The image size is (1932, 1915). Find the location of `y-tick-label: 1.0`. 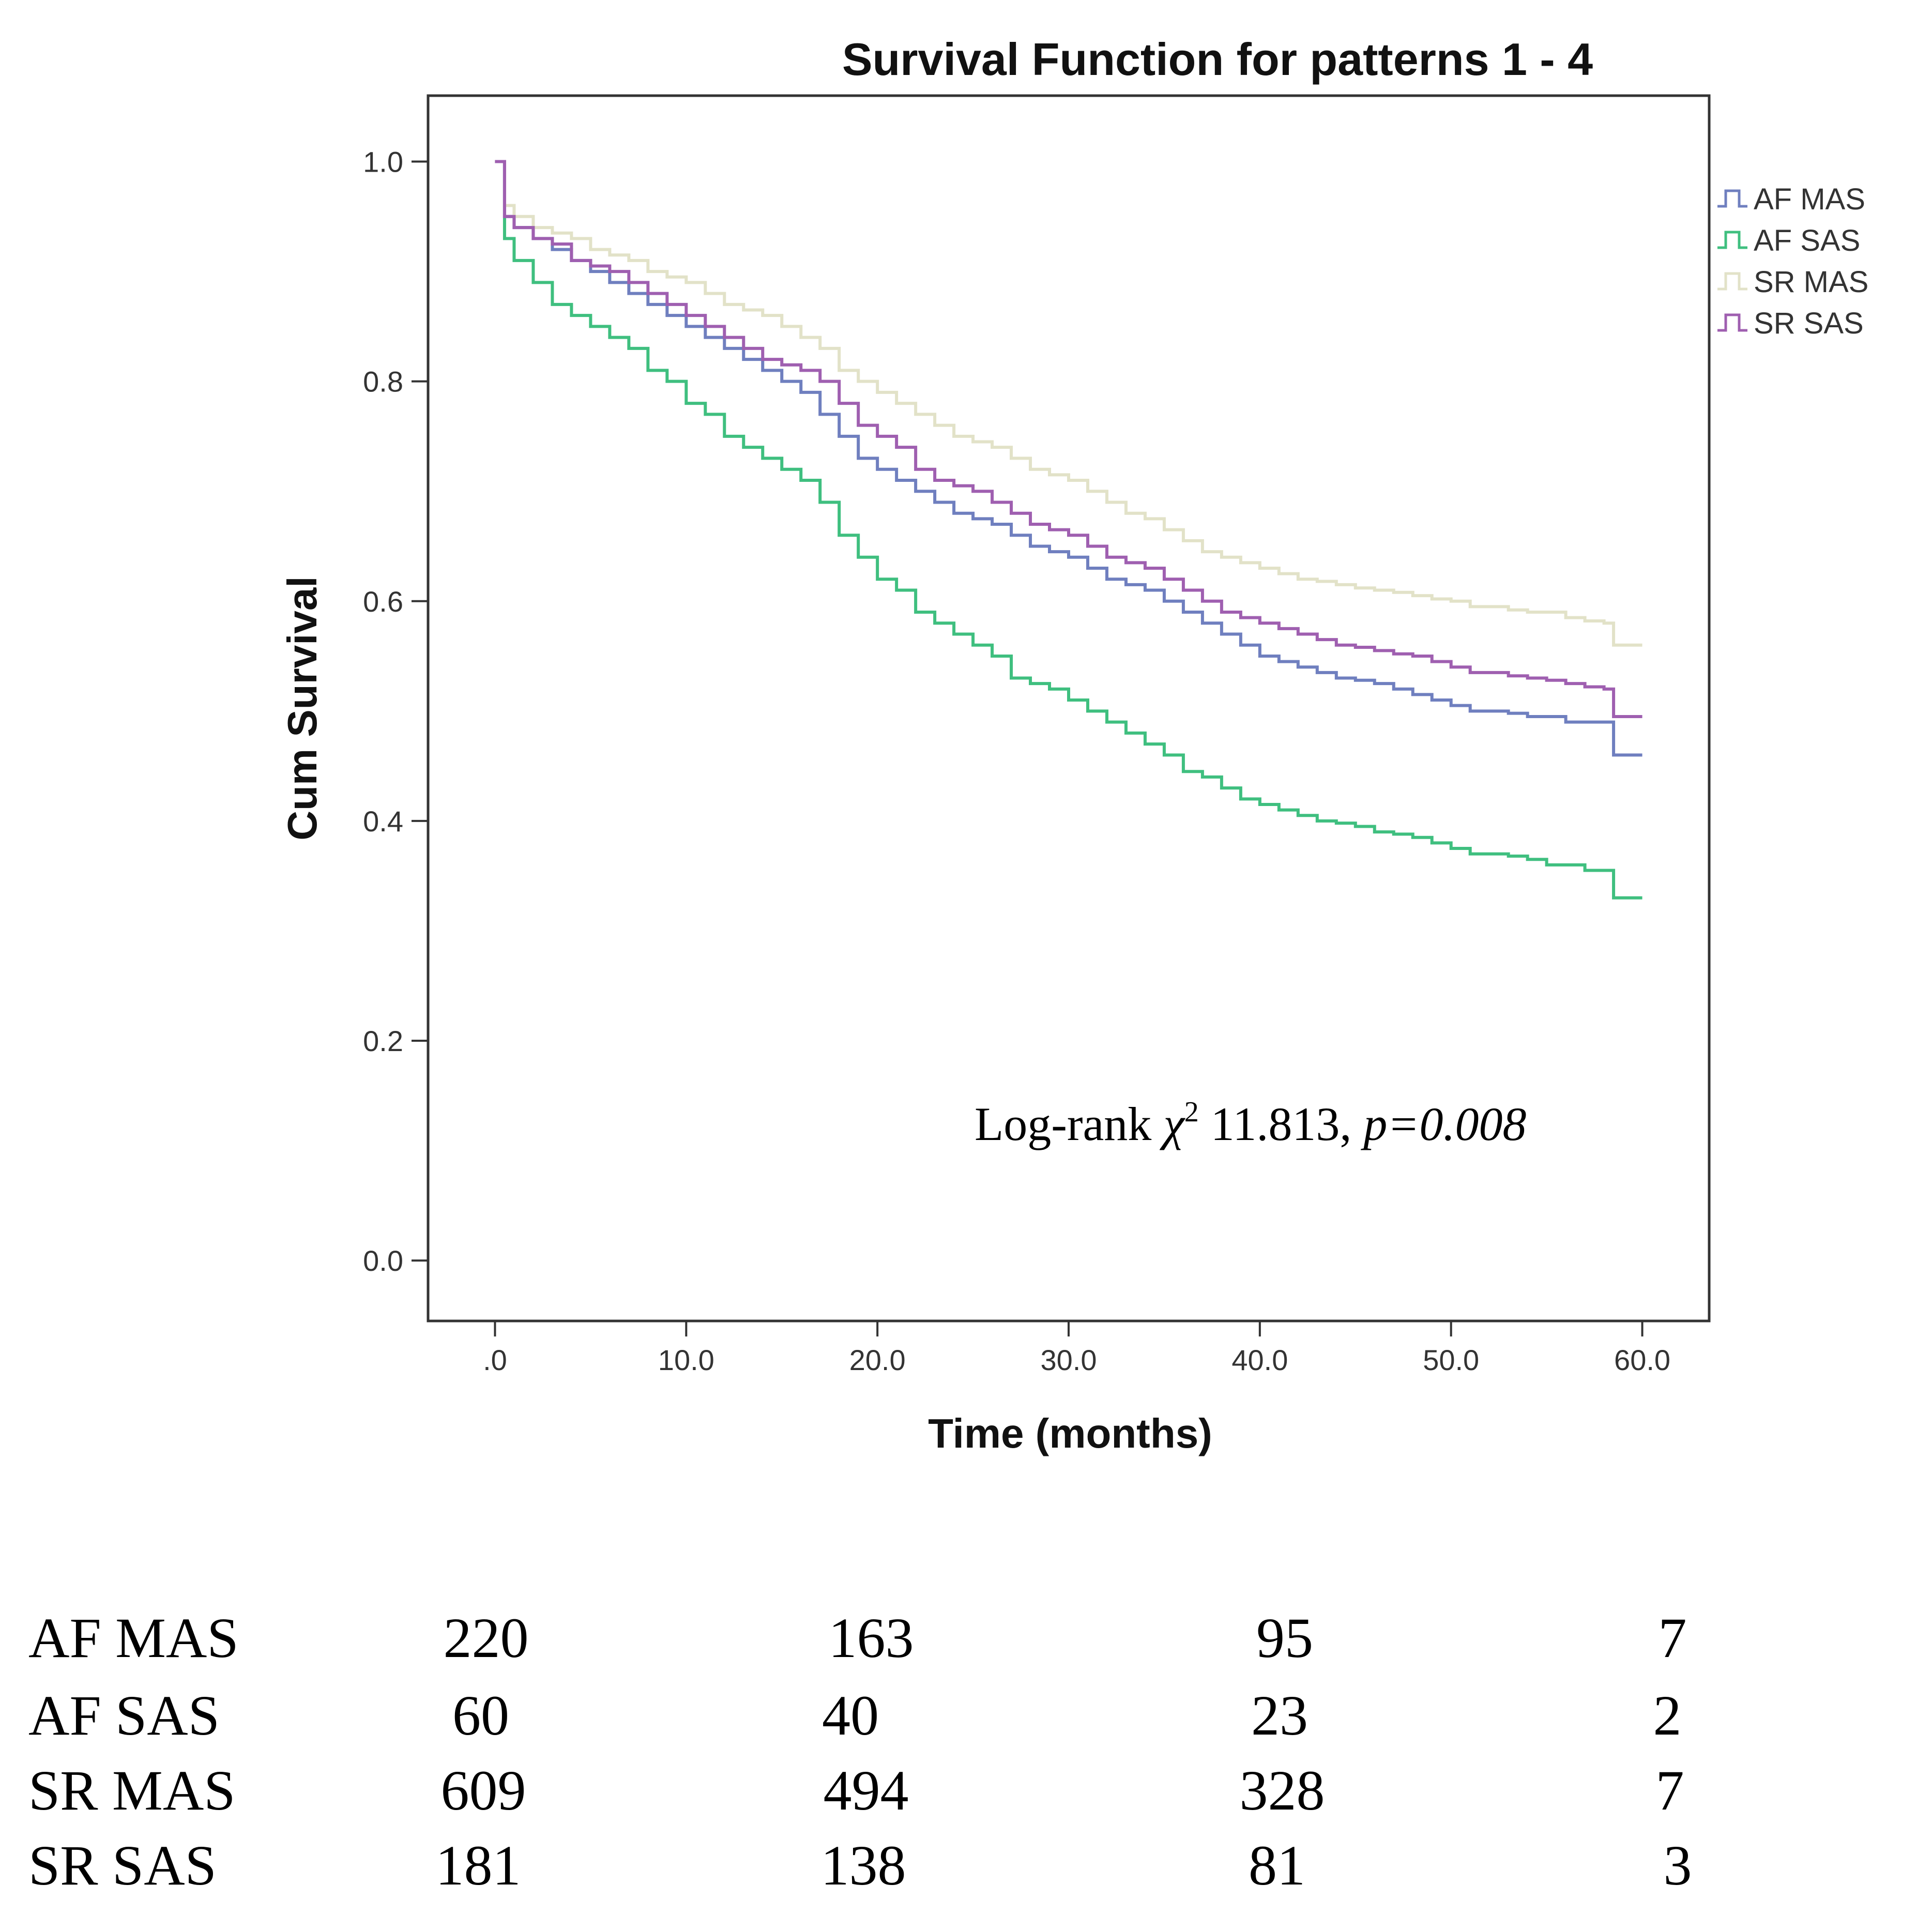

y-tick-label: 1.0 is located at coordinates (383, 162).